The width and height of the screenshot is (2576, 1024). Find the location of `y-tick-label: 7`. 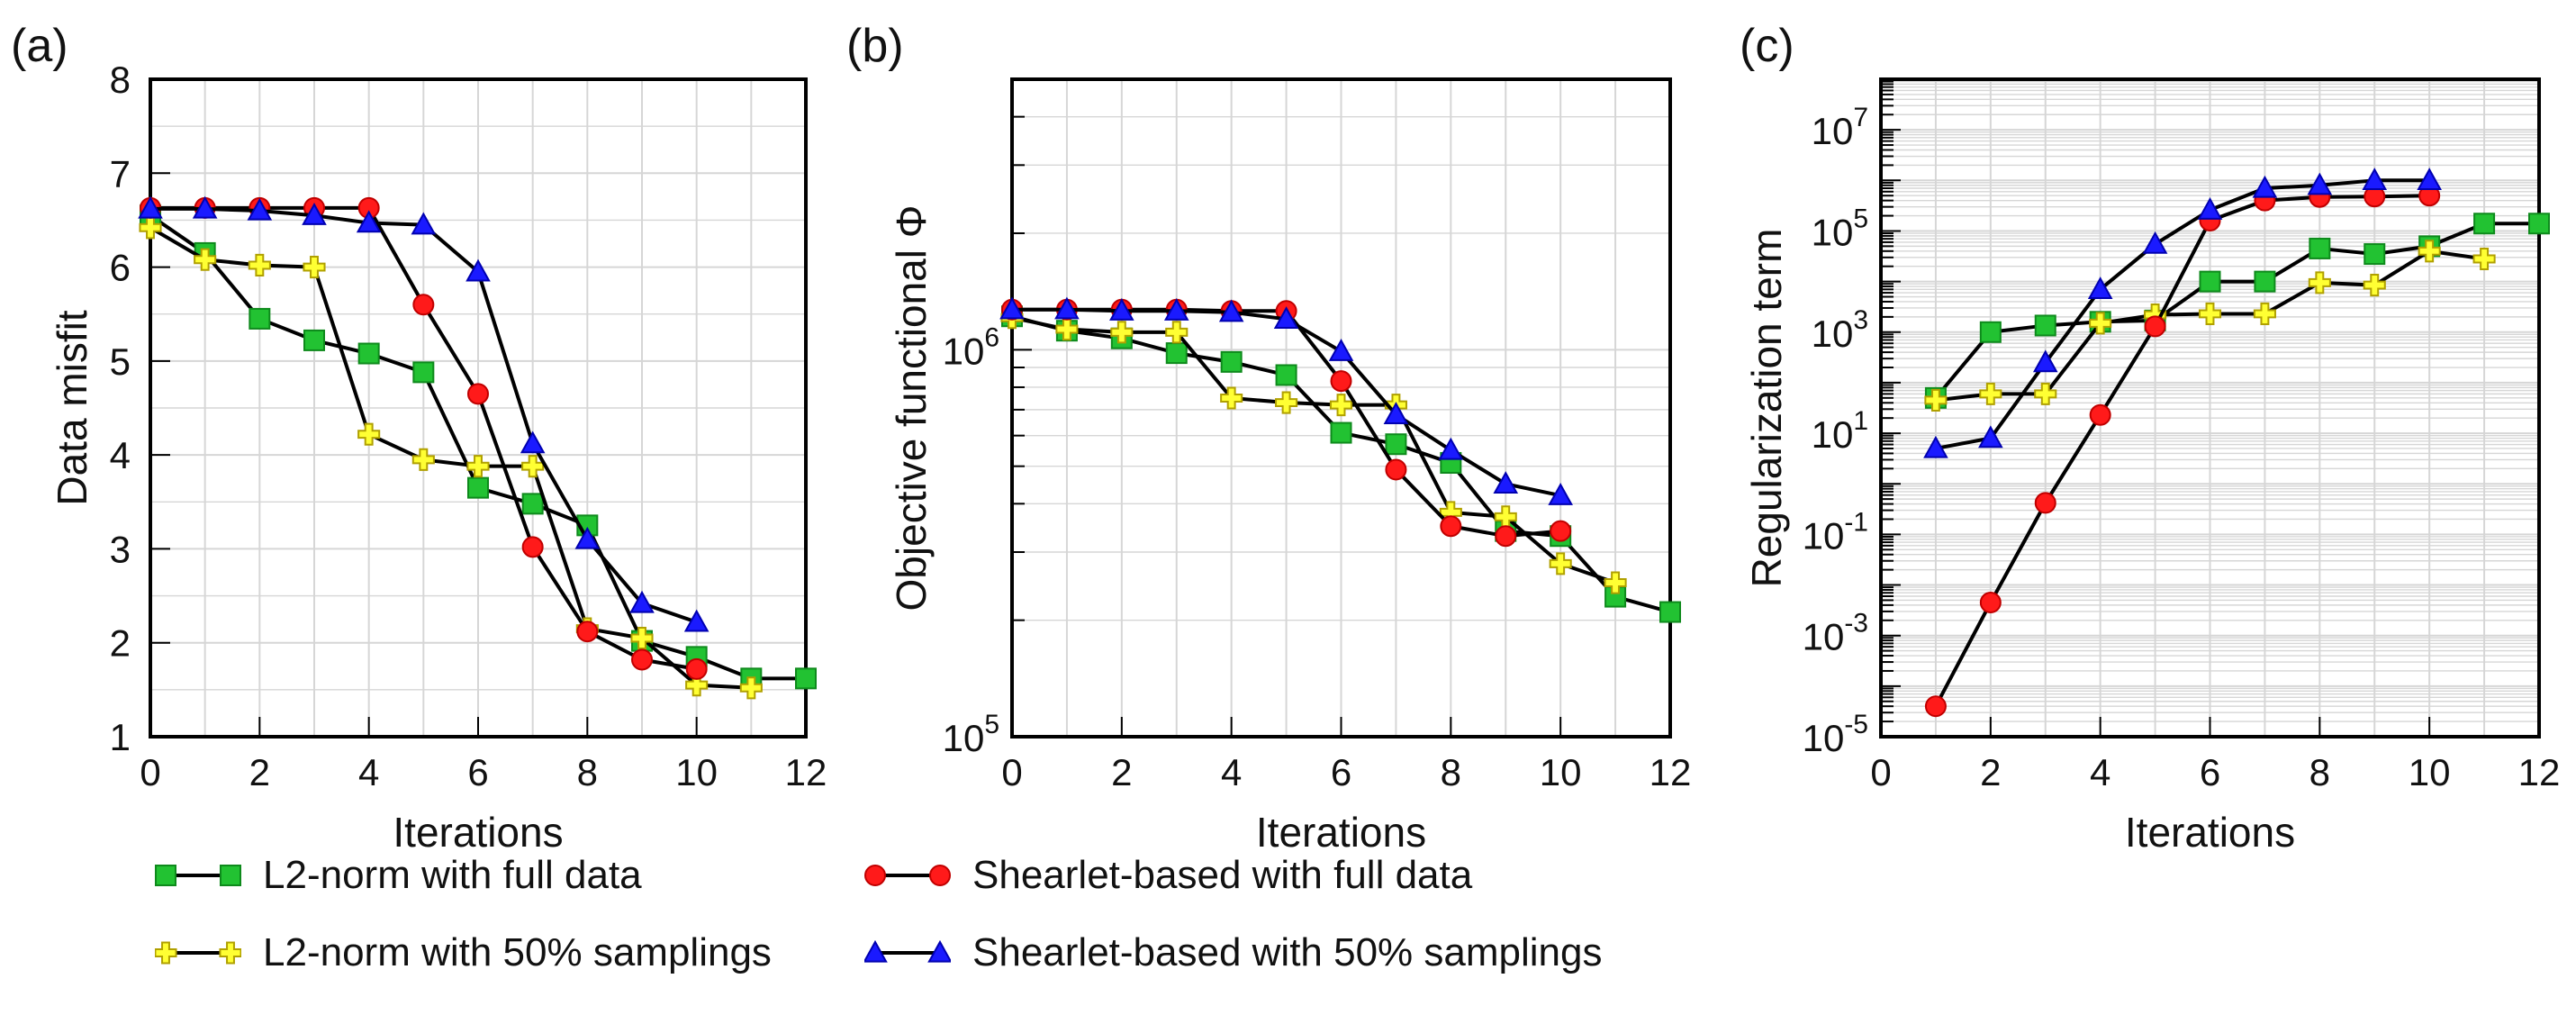

y-tick-label: 7 is located at coordinates (120, 173).